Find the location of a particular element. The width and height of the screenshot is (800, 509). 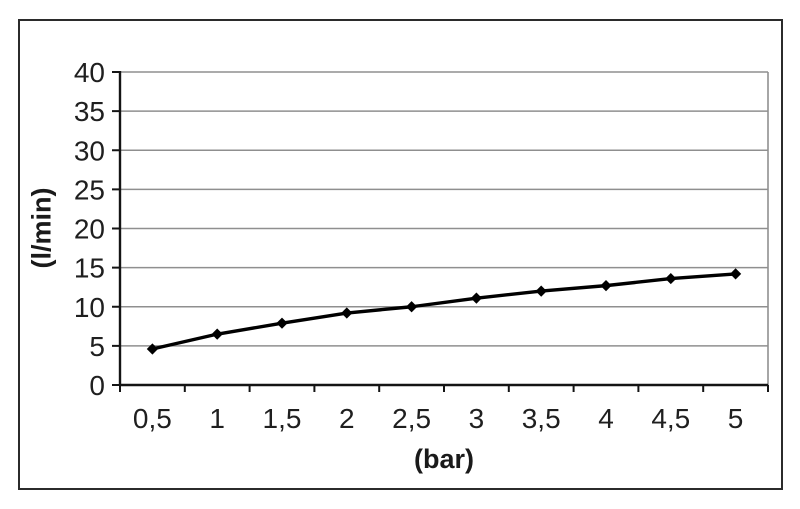

x-tick-label: 3,5 is located at coordinates (541, 418).